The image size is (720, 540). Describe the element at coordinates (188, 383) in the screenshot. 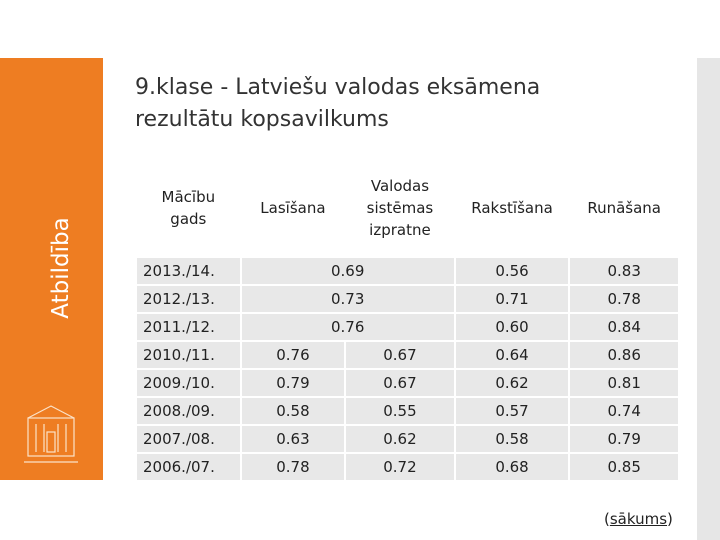

I see `year-cell: 2009./10.` at that location.